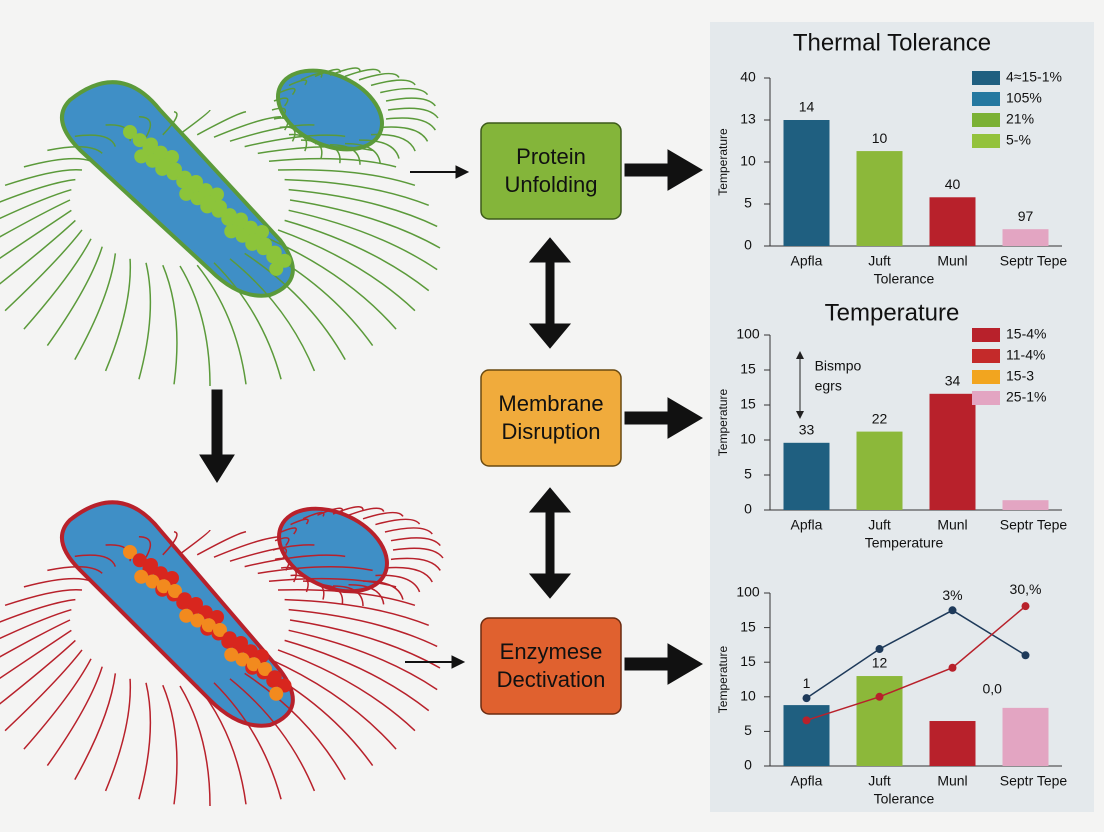 The width and height of the screenshot is (1104, 832). Describe the element at coordinates (1026, 216) in the screenshot. I see `annotation: 97` at that location.